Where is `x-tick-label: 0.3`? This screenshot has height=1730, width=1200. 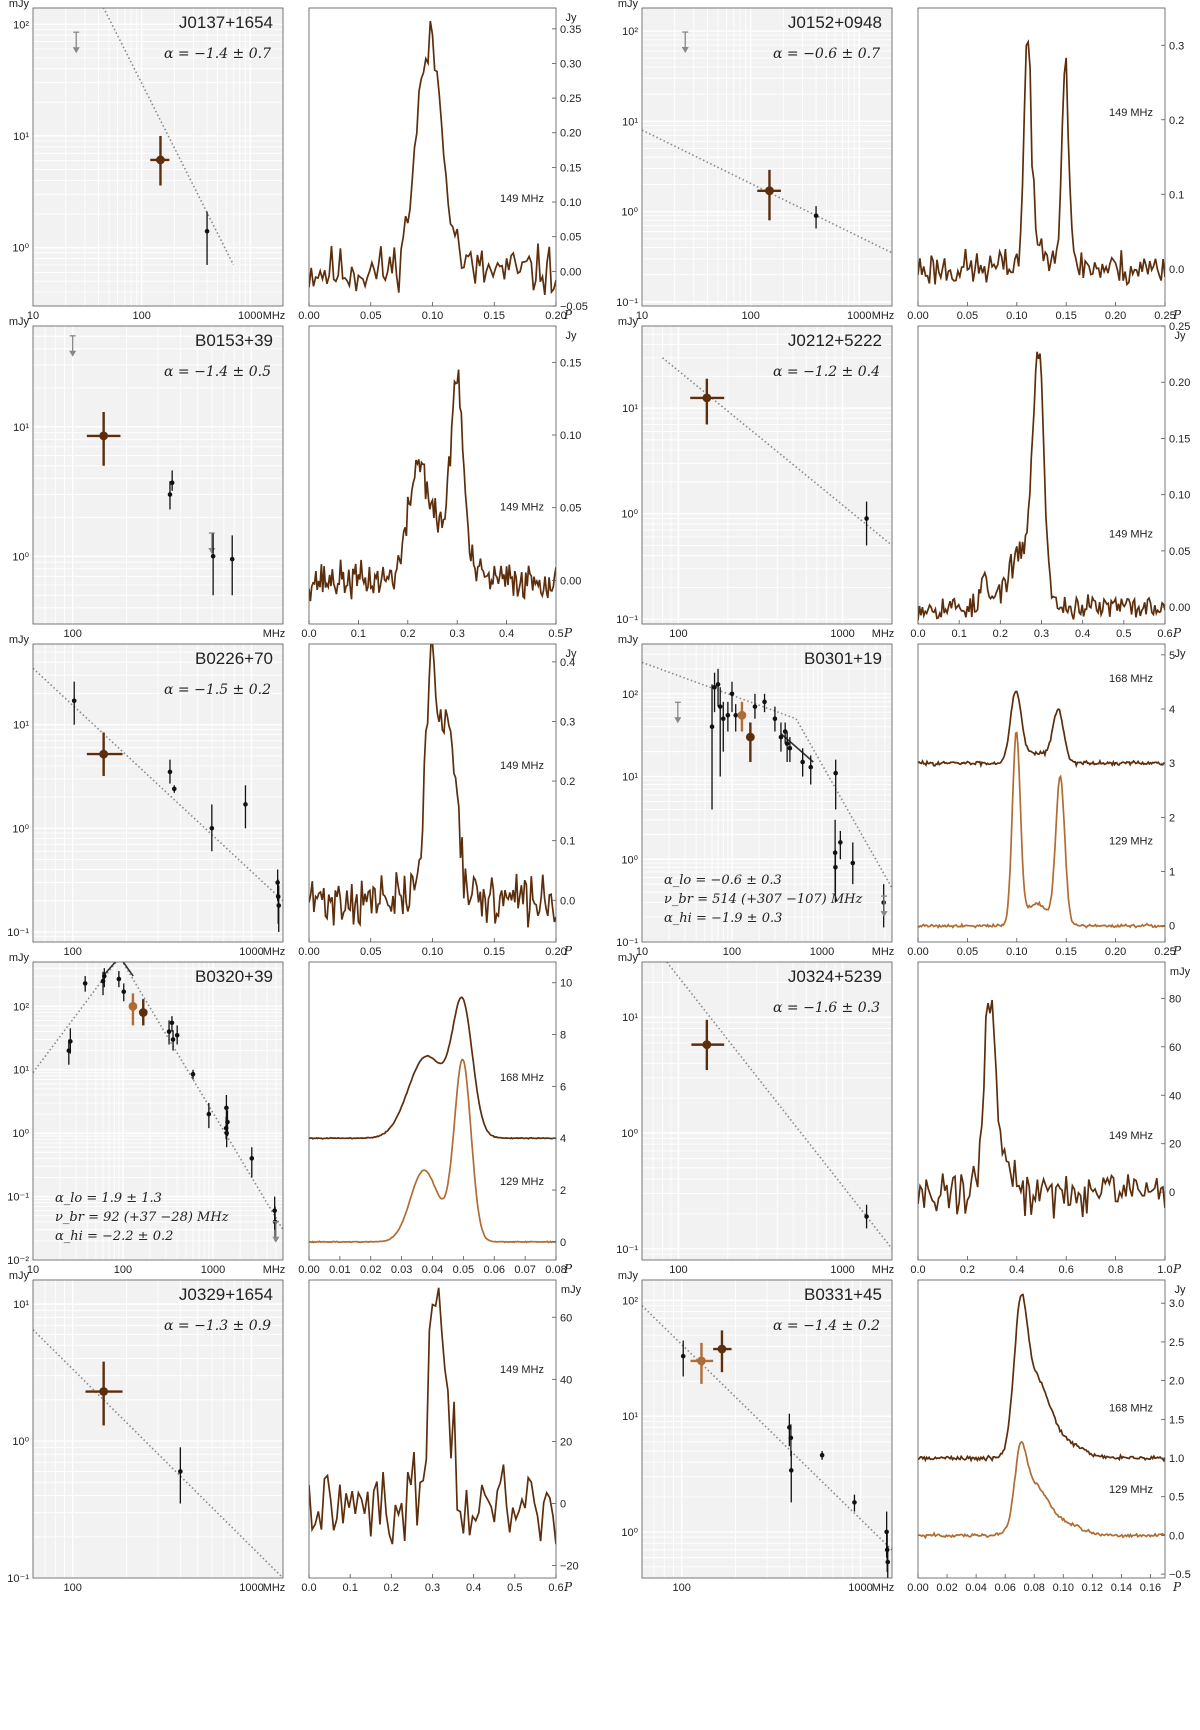 x-tick-label: 0.3 is located at coordinates (432, 1588).